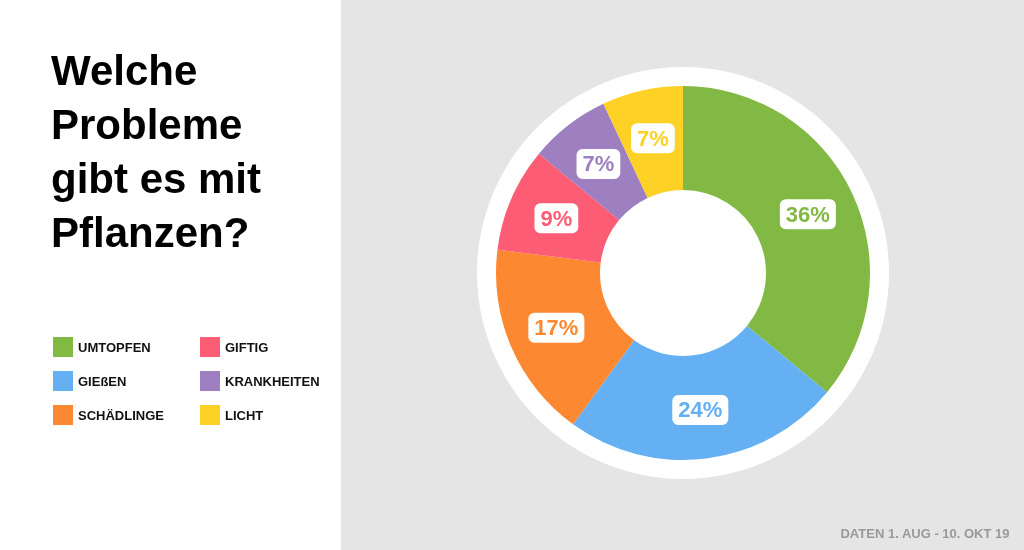 This screenshot has height=550, width=1024. I want to click on legend-label: SCHÄDLINGE, so click(121, 415).